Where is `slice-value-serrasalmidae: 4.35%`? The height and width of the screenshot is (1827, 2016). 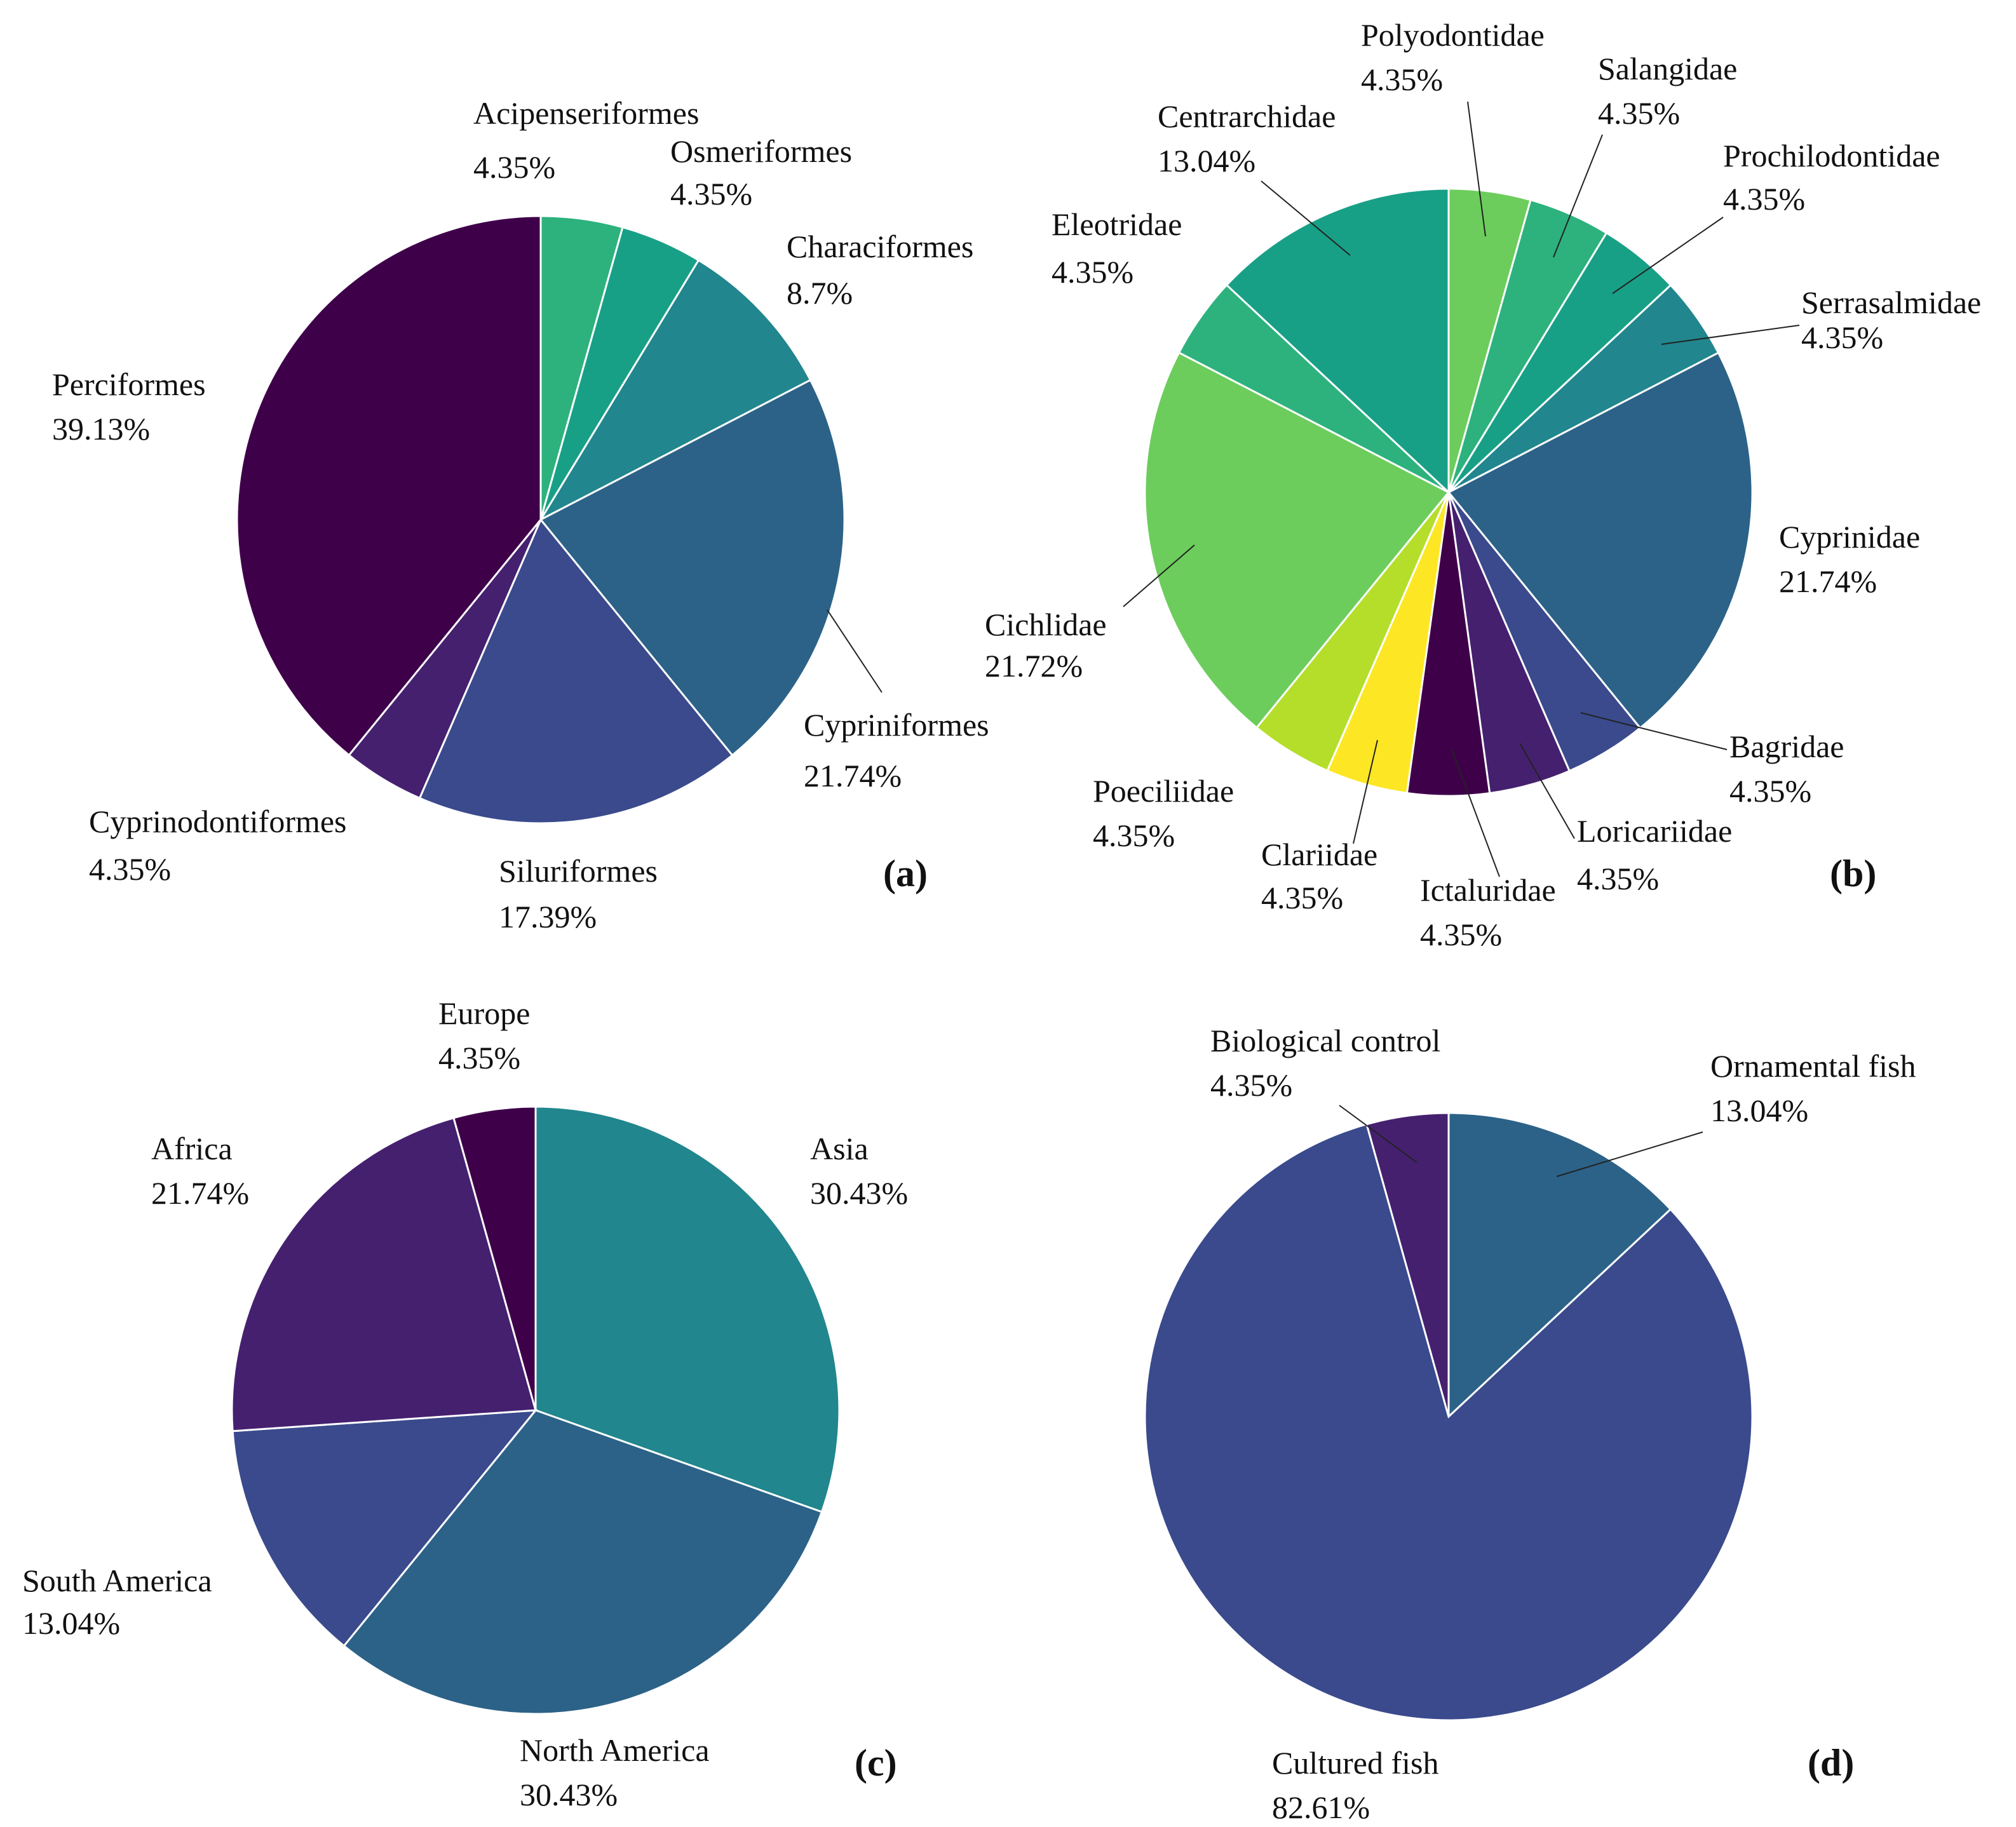 slice-value-serrasalmidae: 4.35% is located at coordinates (1842, 337).